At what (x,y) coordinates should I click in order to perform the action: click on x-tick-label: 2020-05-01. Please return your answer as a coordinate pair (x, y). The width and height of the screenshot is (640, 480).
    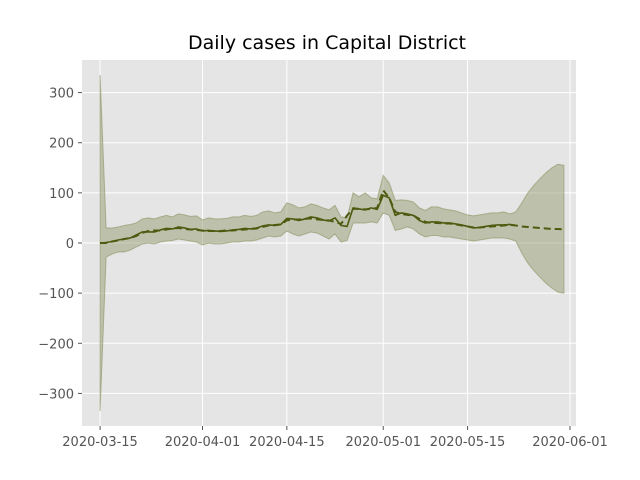
    Looking at the image, I should click on (383, 442).